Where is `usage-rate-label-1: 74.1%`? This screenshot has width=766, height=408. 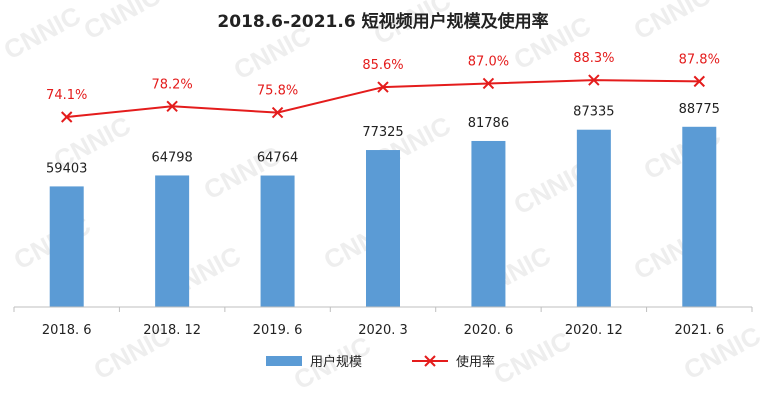
usage-rate-label-1: 74.1% is located at coordinates (66, 95).